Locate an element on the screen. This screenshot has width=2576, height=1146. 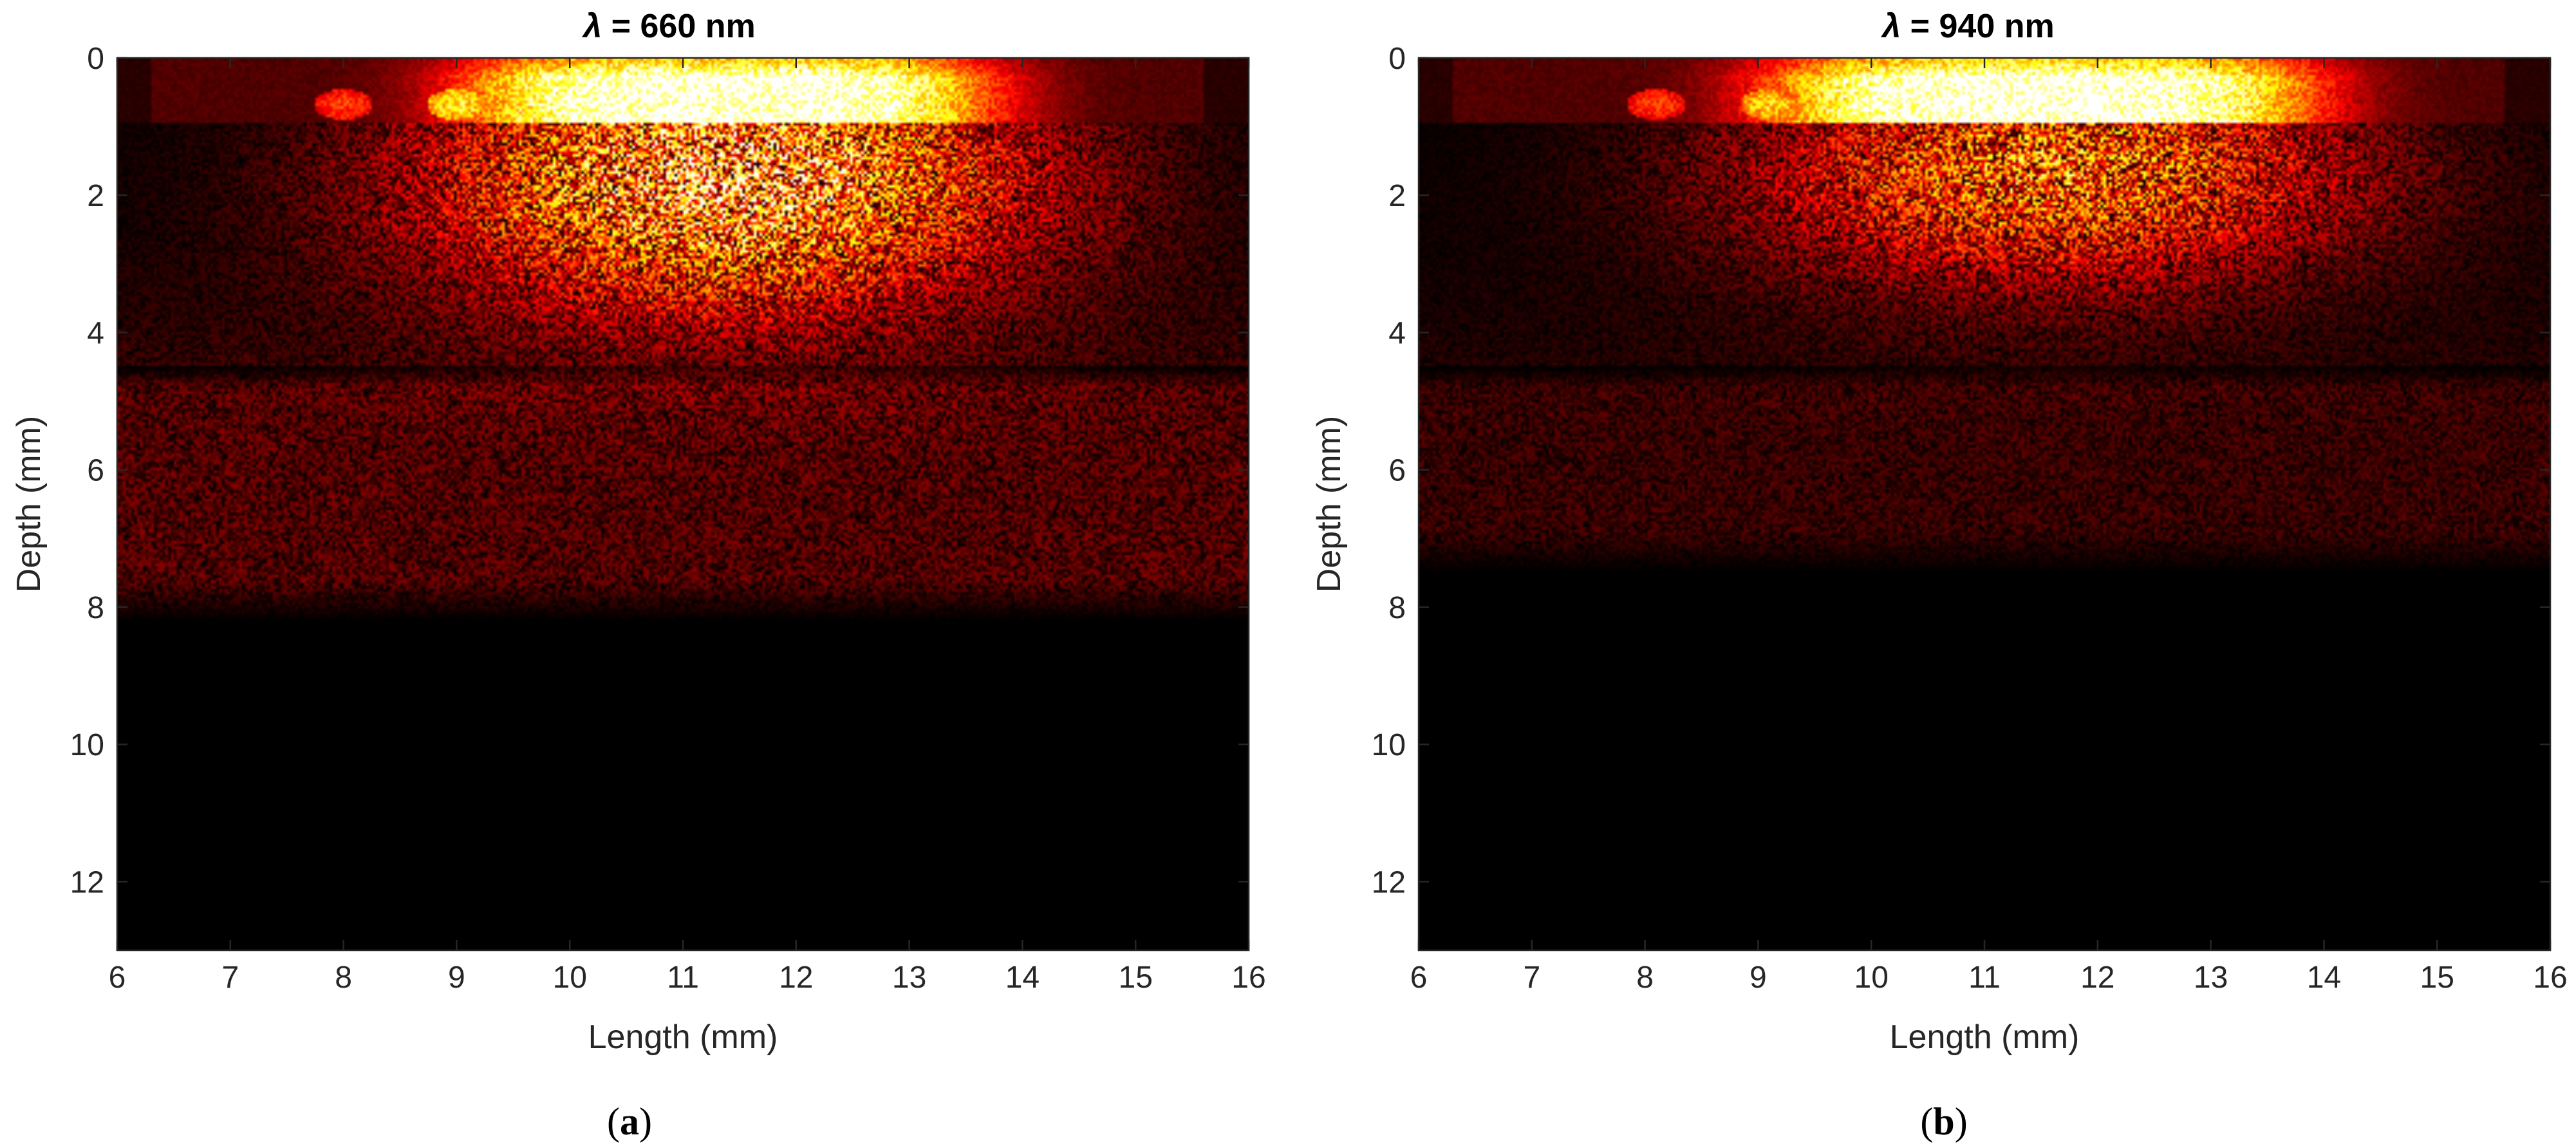
panel-b-title-text: = 940 nm is located at coordinates (1977, 26).